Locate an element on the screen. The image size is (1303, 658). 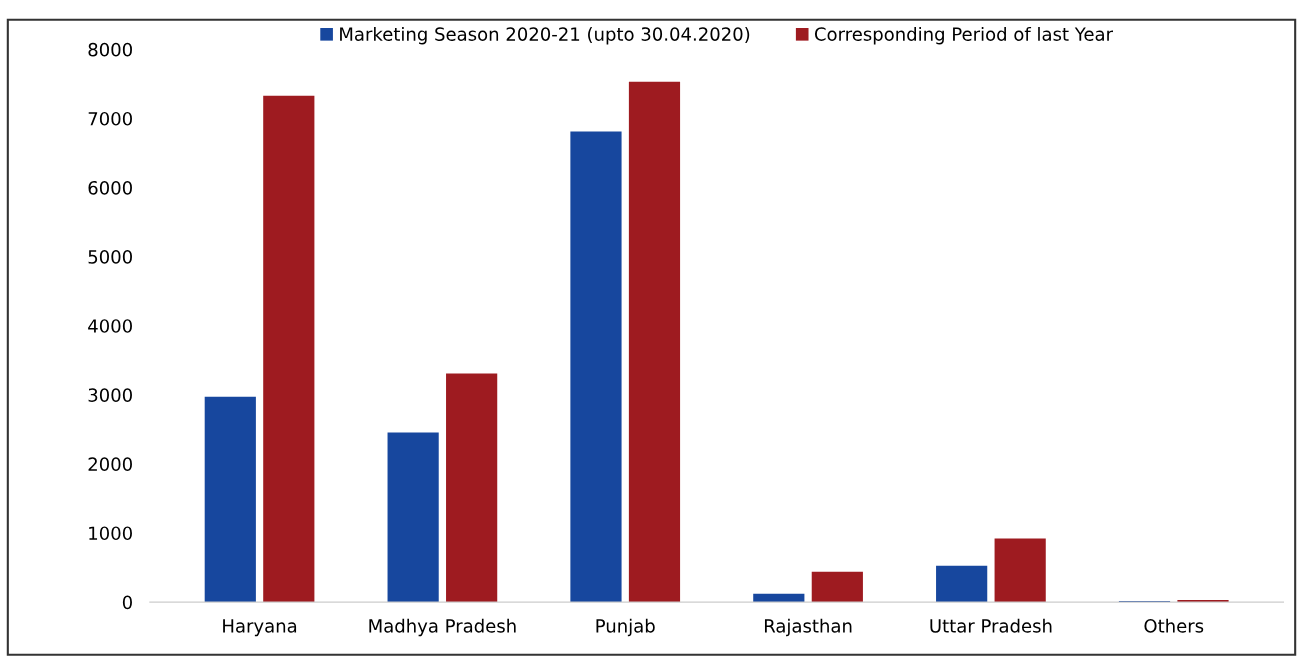
y-tick-label: 0 is located at coordinates (127, 602).